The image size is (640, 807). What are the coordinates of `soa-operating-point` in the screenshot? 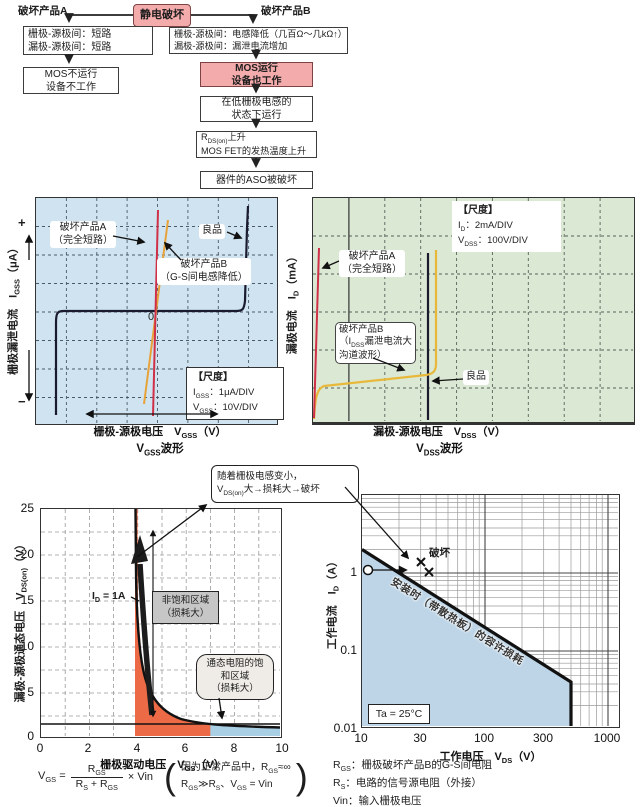 It's located at (368, 570).